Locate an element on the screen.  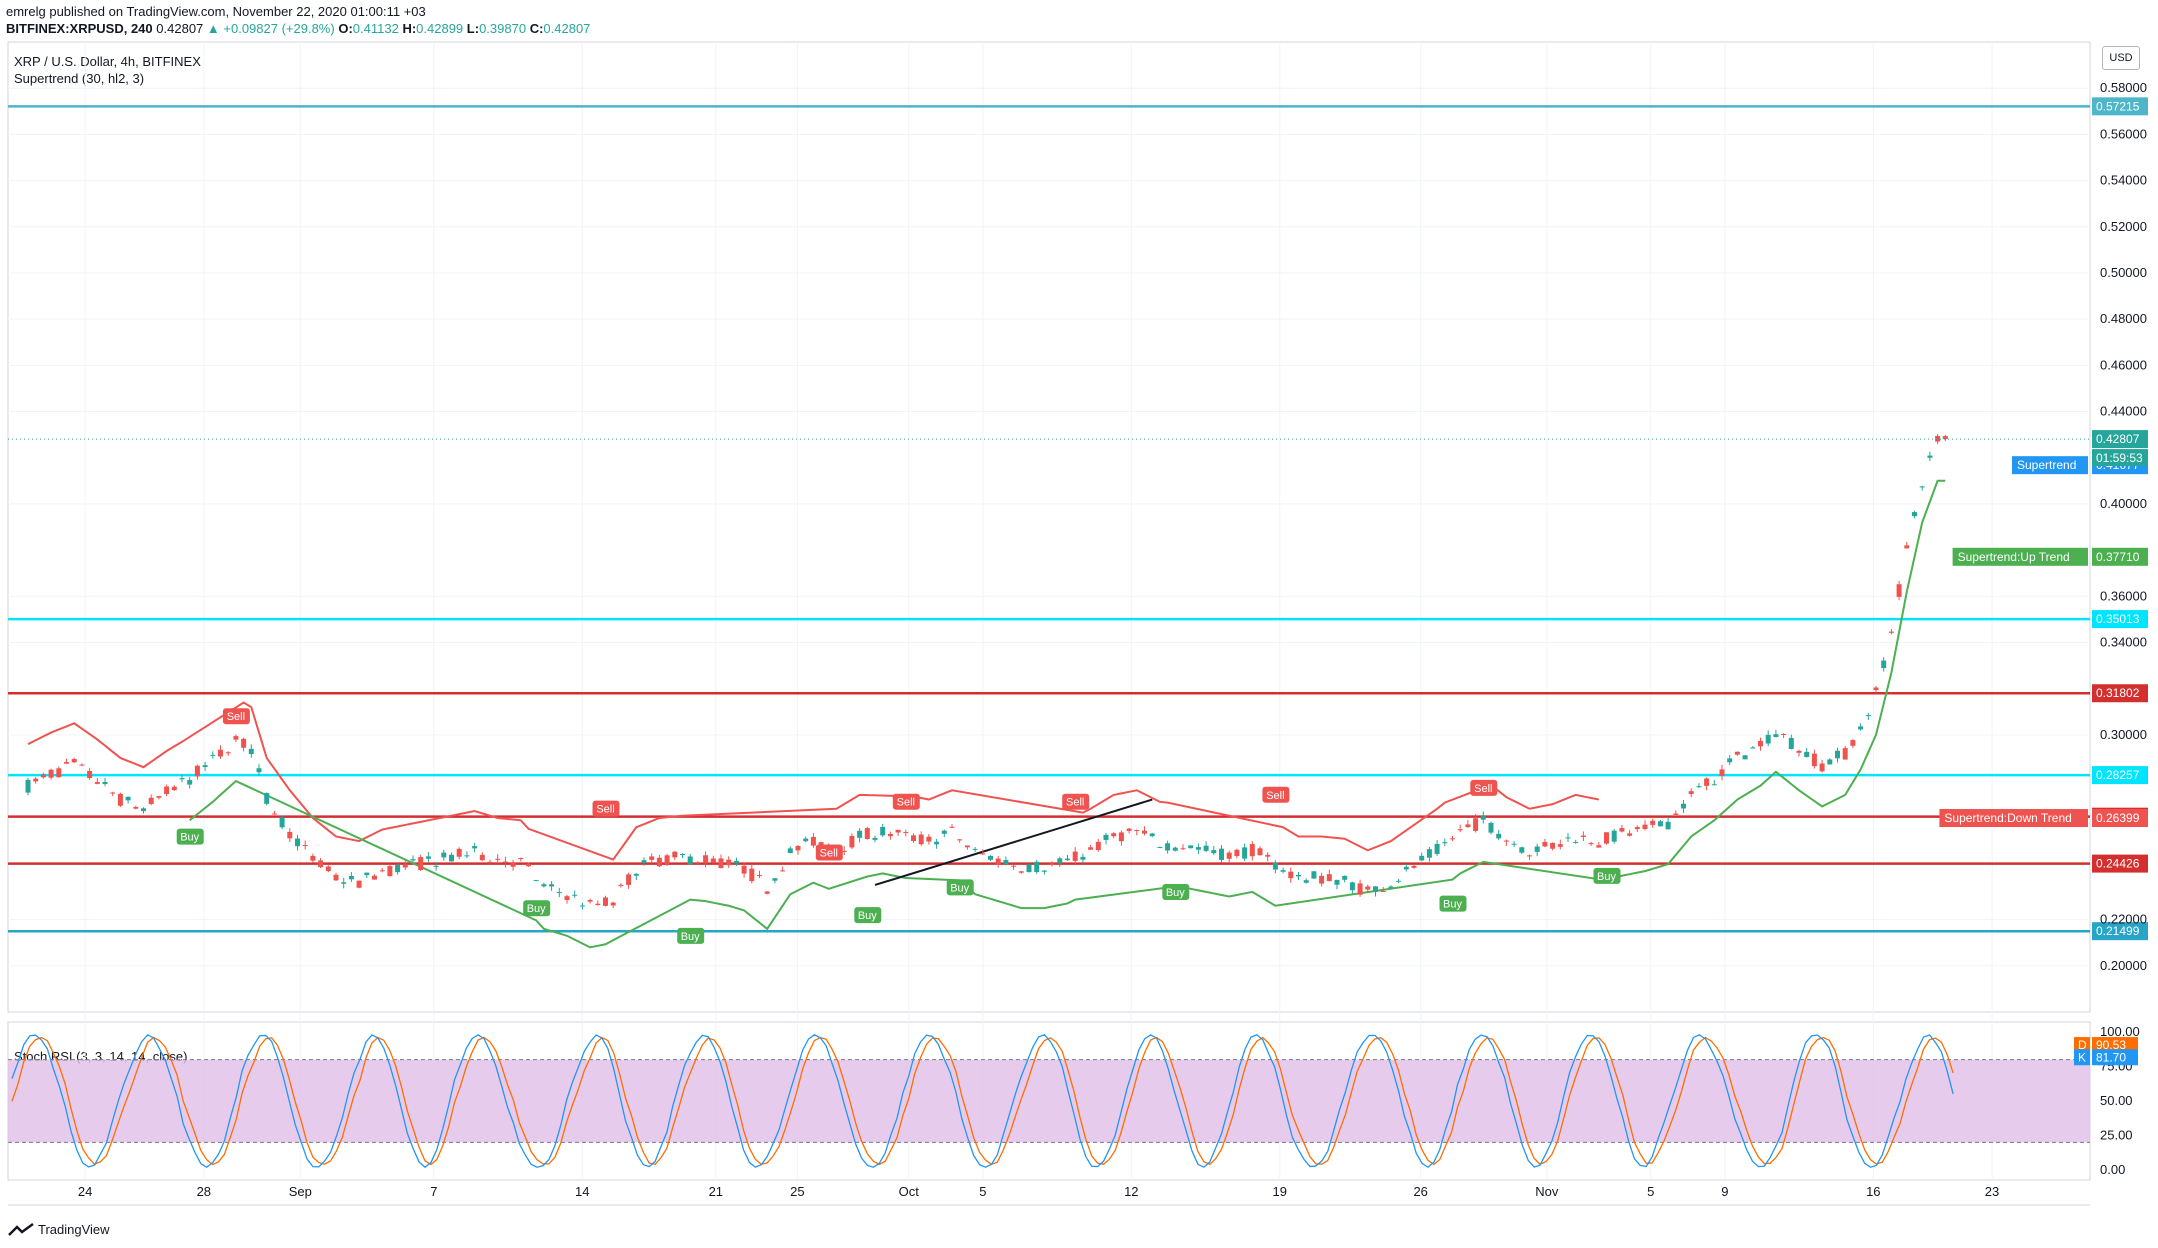
stoch-band is located at coordinates (1049, 1101).